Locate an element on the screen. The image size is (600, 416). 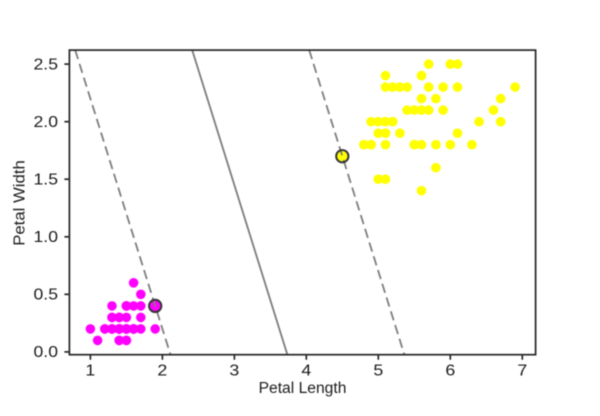
svg-text: 1 is located at coordinates (90, 371).